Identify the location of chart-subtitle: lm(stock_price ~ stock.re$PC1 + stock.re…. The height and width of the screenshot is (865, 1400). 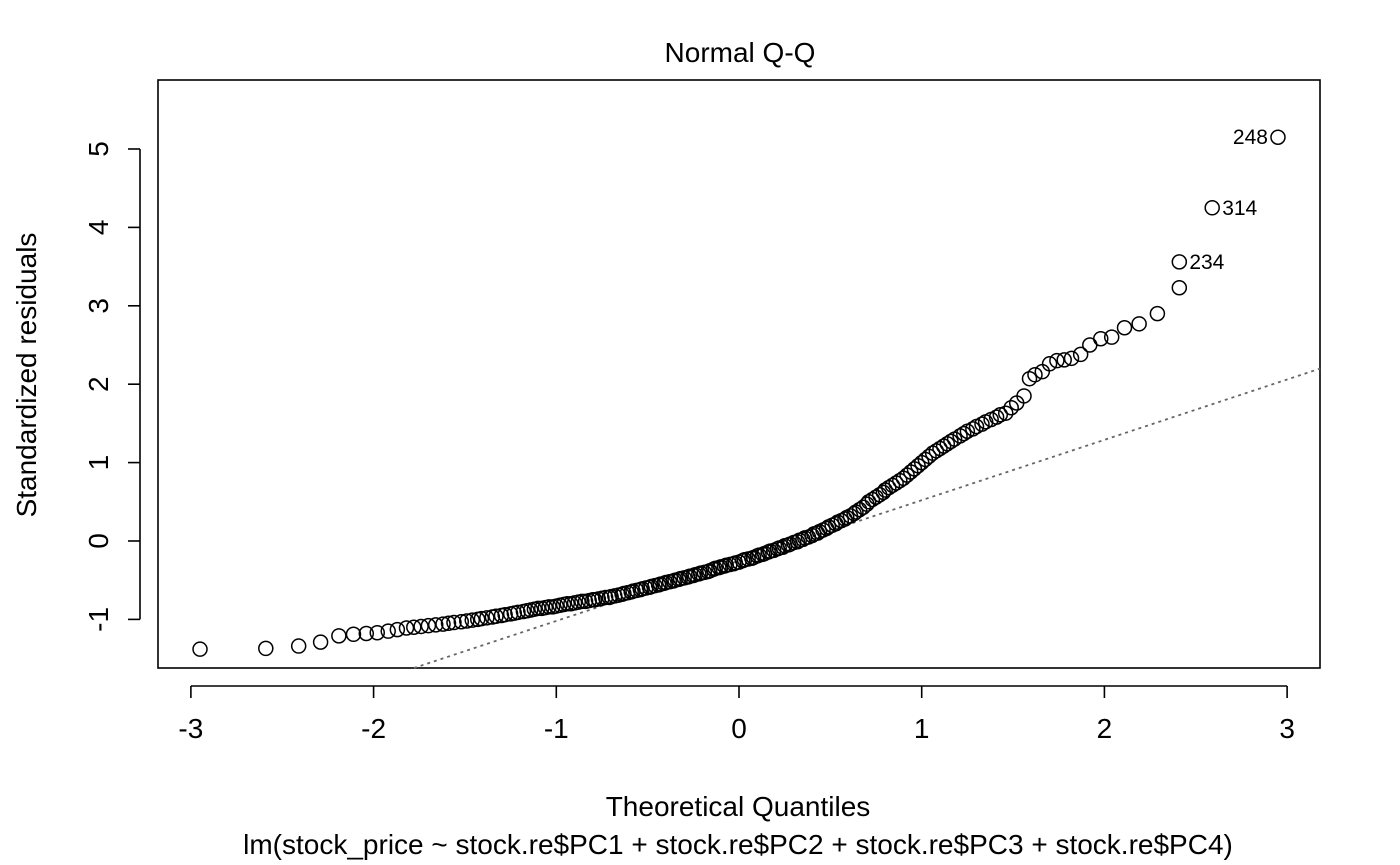
(738, 844).